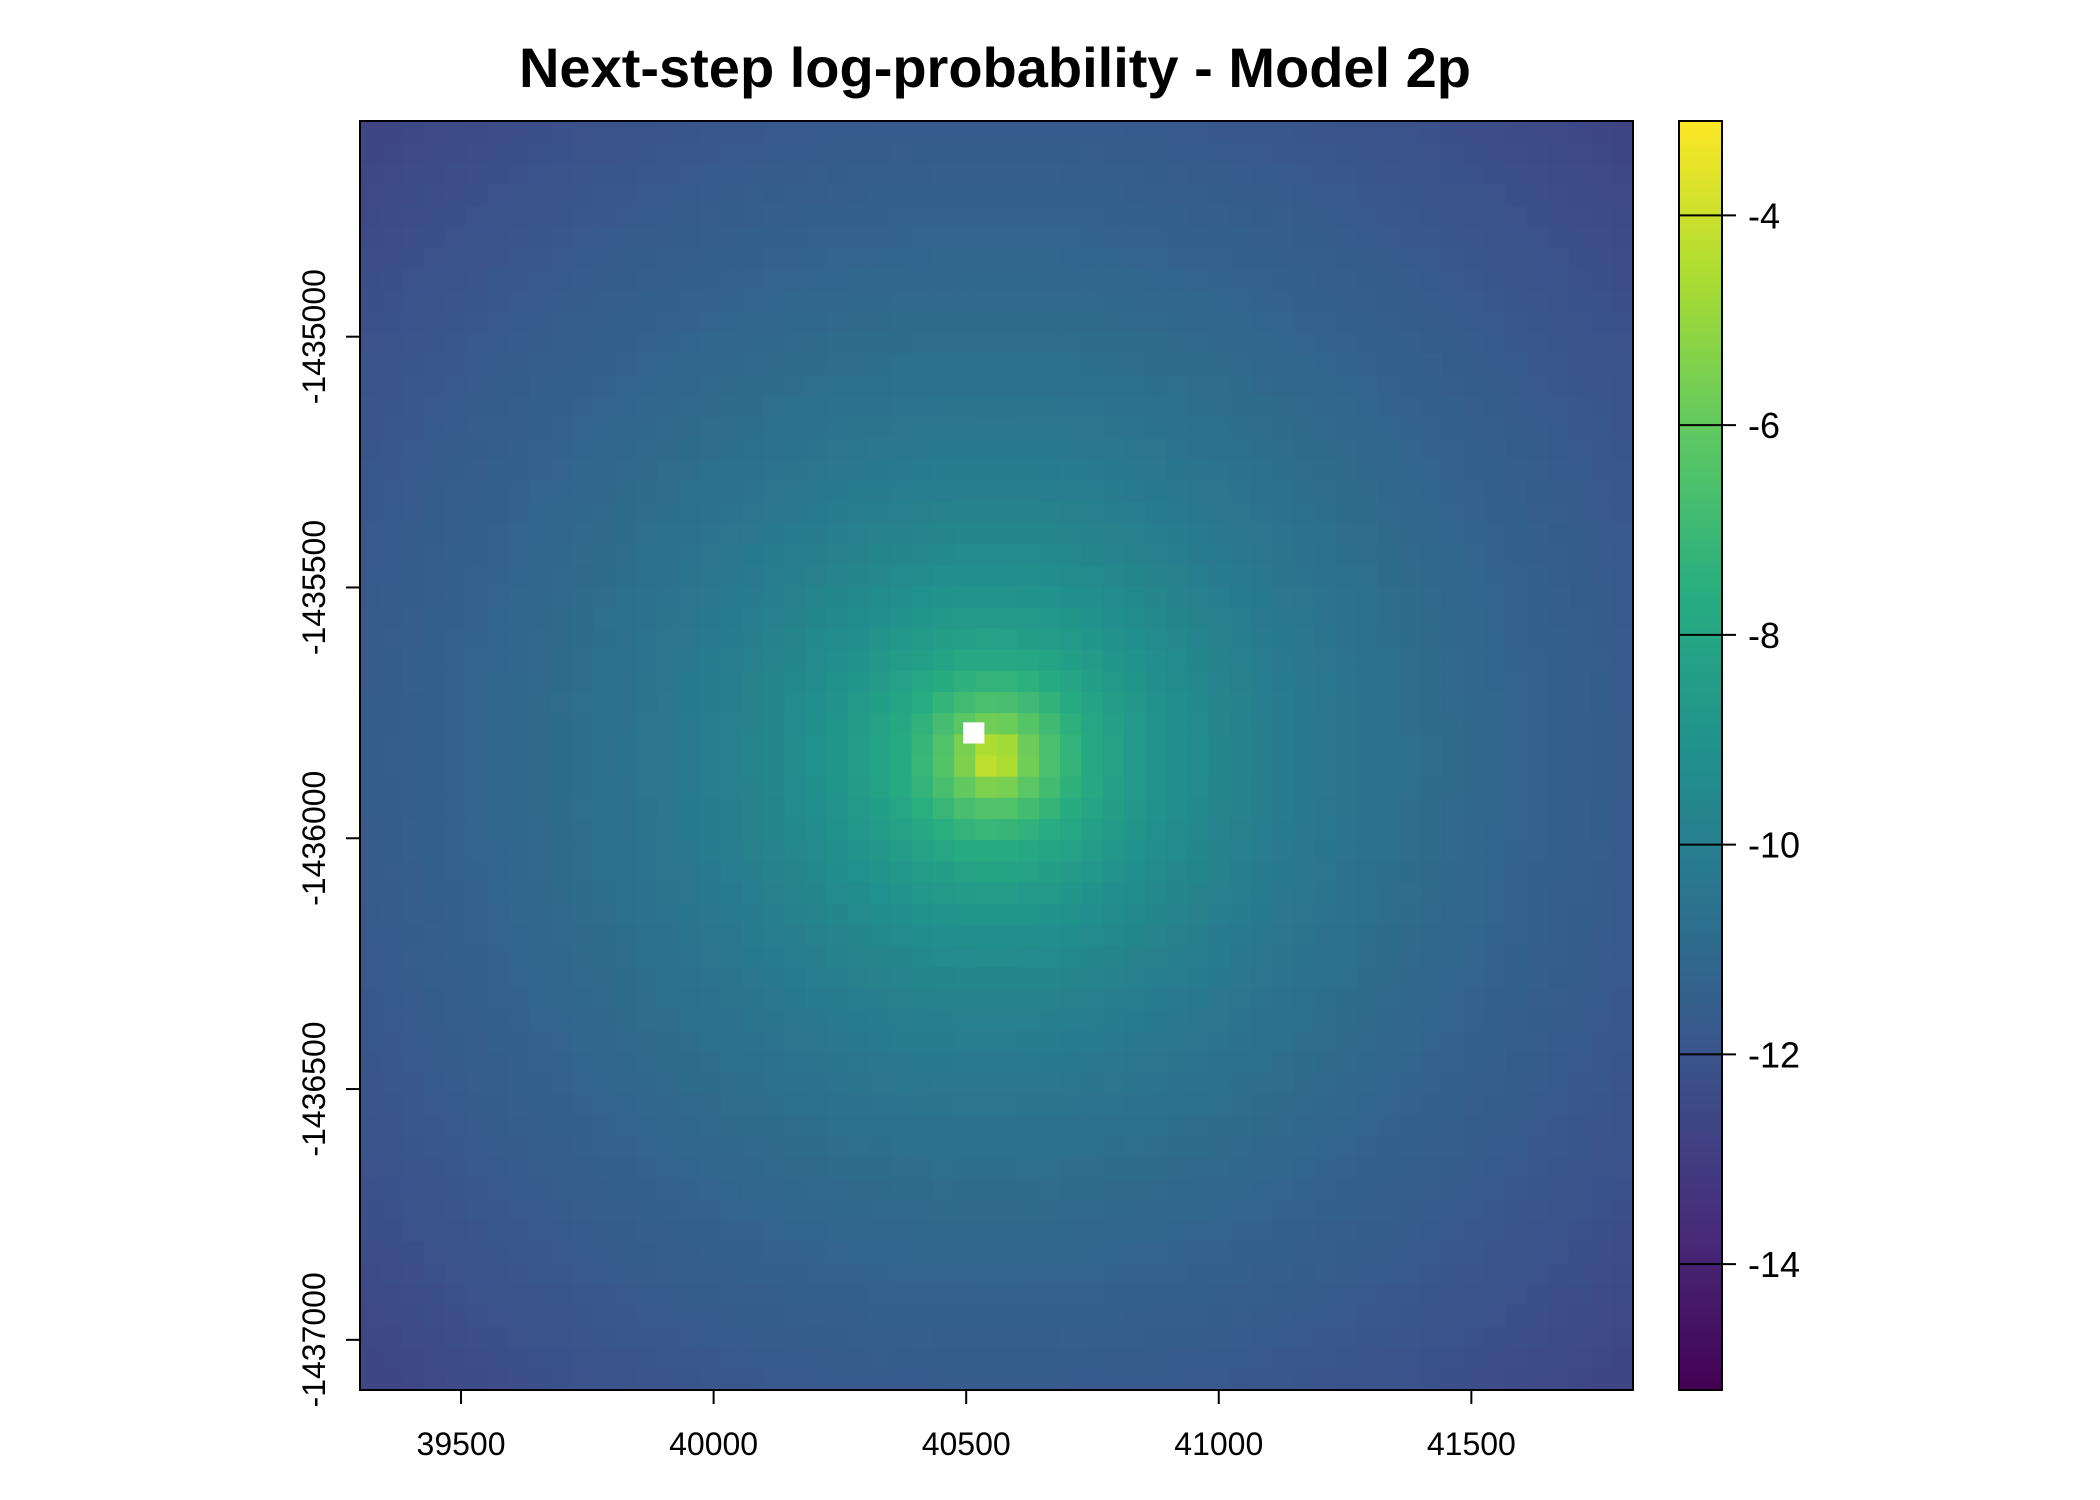  Describe the element at coordinates (966, 1426) in the screenshot. I see `x-axis: 39500 40000 40500 41000 41500` at that location.